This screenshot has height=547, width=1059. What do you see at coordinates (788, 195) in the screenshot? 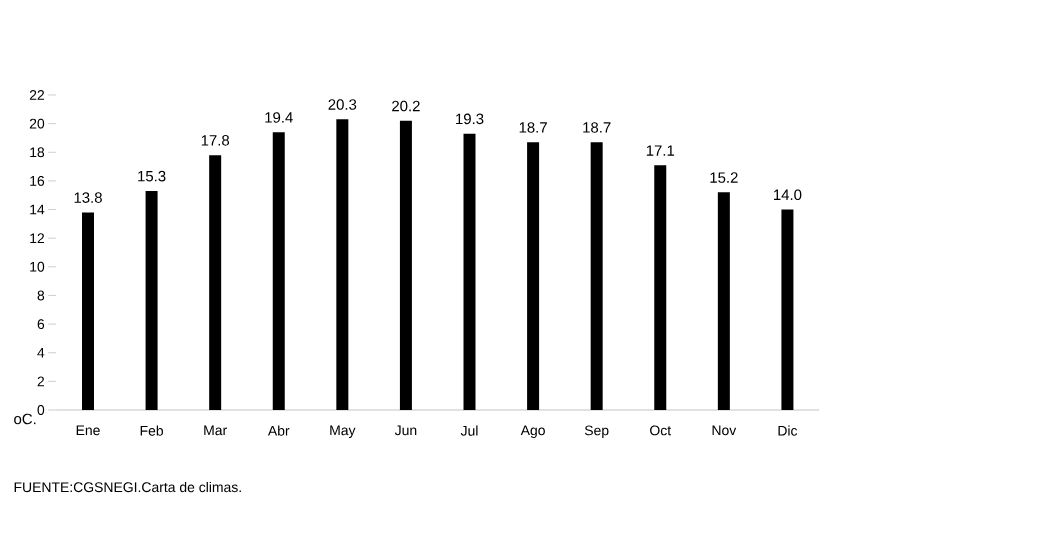
I see `data-label: 14.0` at bounding box center [788, 195].